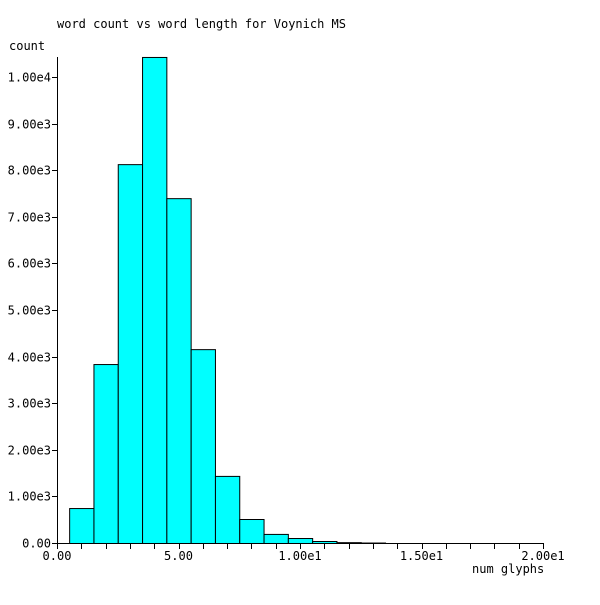 The image size is (600, 605). I want to click on y-tick-label: 8.00e3, so click(29, 171).